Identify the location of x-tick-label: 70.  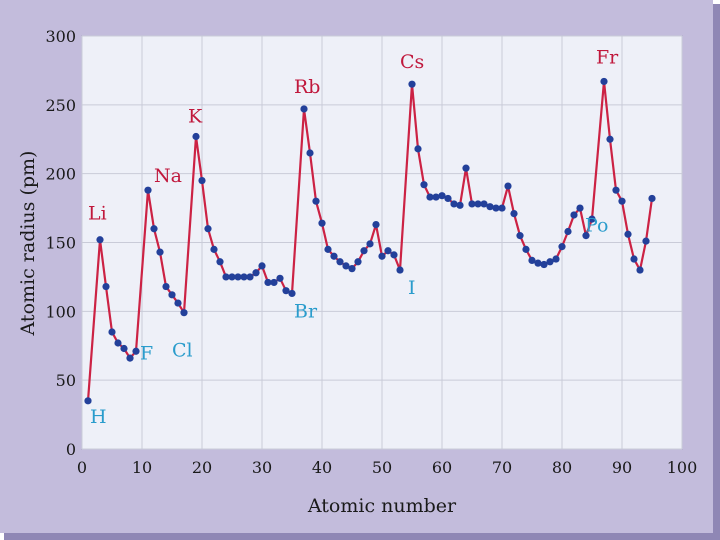
(502, 467).